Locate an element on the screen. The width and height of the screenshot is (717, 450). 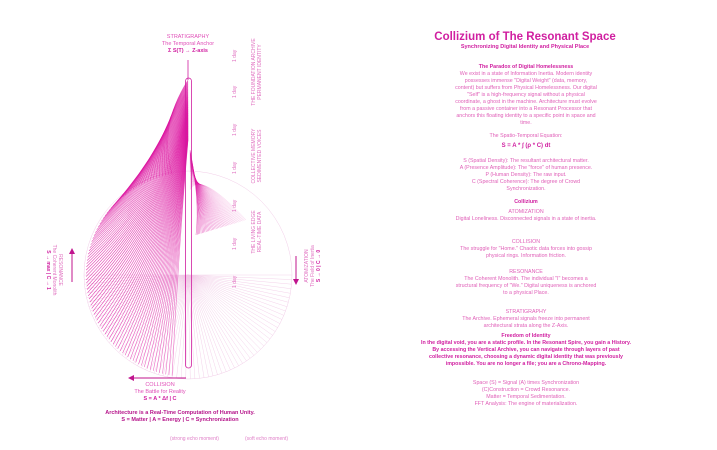
summary-line: (C)Construction = Crowd Resonance. is located at coordinates (526, 389).